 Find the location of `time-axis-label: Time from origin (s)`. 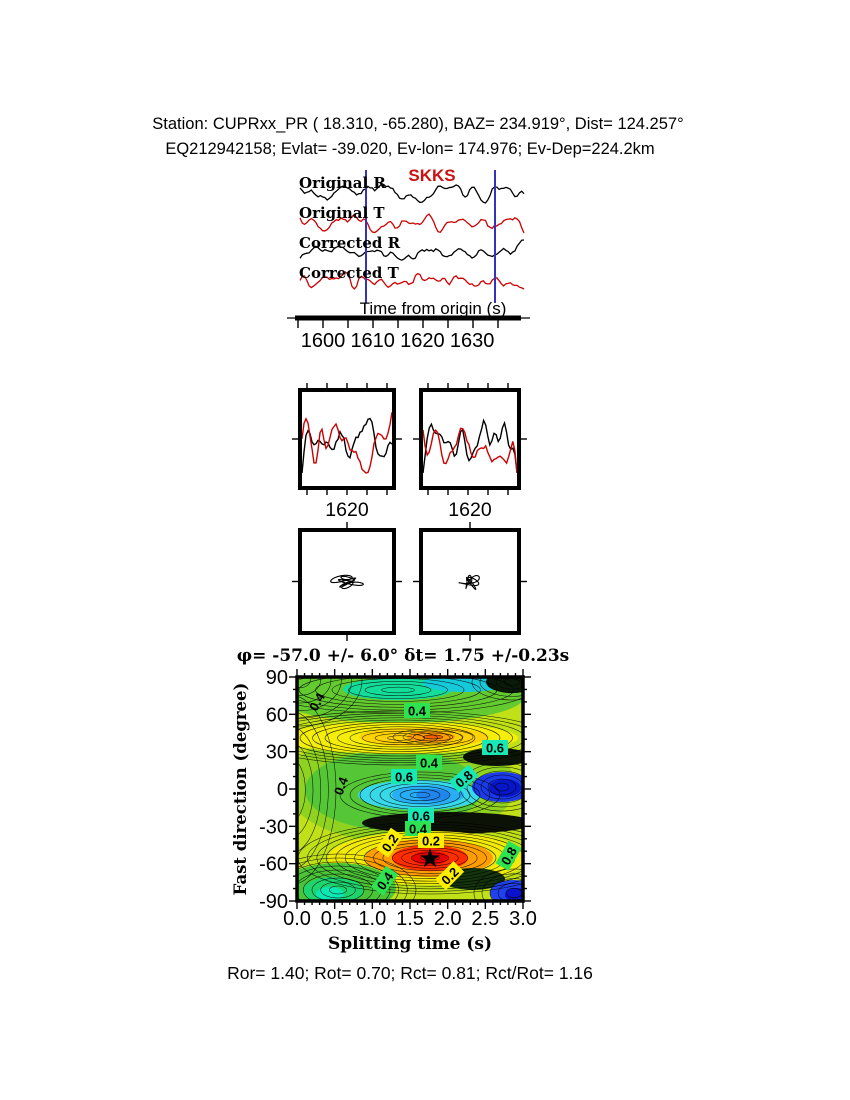

time-axis-label: Time from origin (s) is located at coordinates (433, 308).